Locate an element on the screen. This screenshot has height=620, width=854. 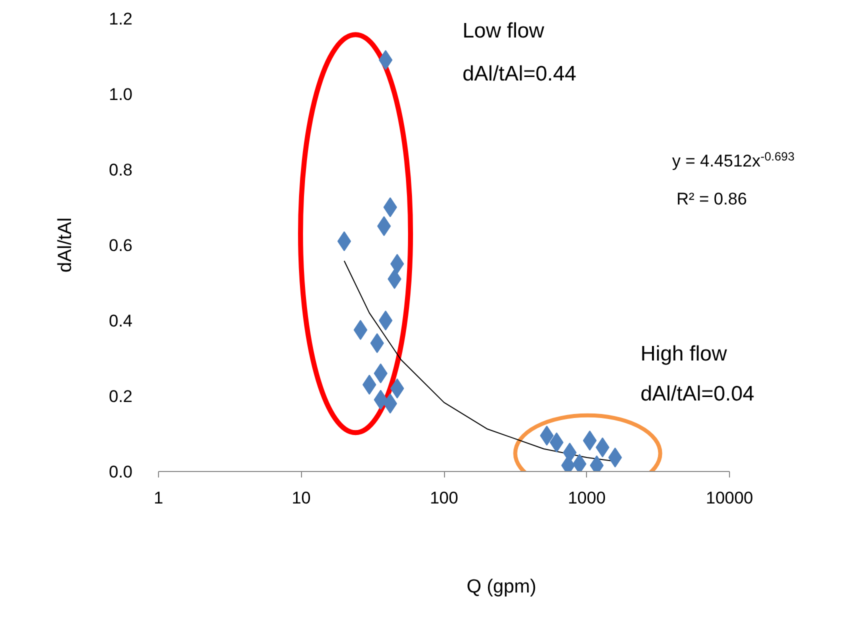
annotation: dAl/tAl=0.44 is located at coordinates (519, 74).